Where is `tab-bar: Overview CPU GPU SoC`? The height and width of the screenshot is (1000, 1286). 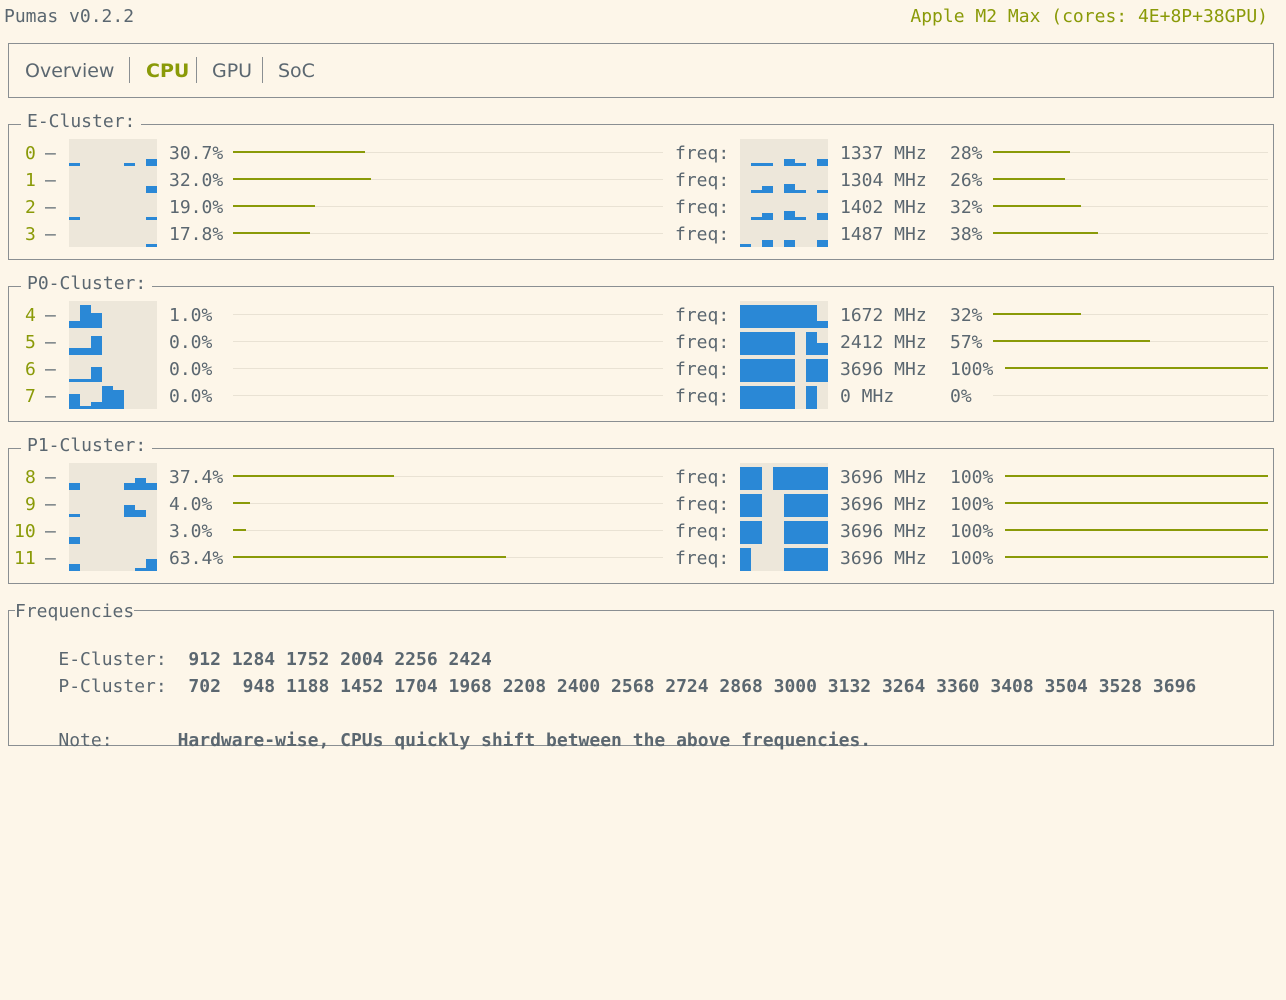 tab-bar: Overview CPU GPU SoC is located at coordinates (641, 70).